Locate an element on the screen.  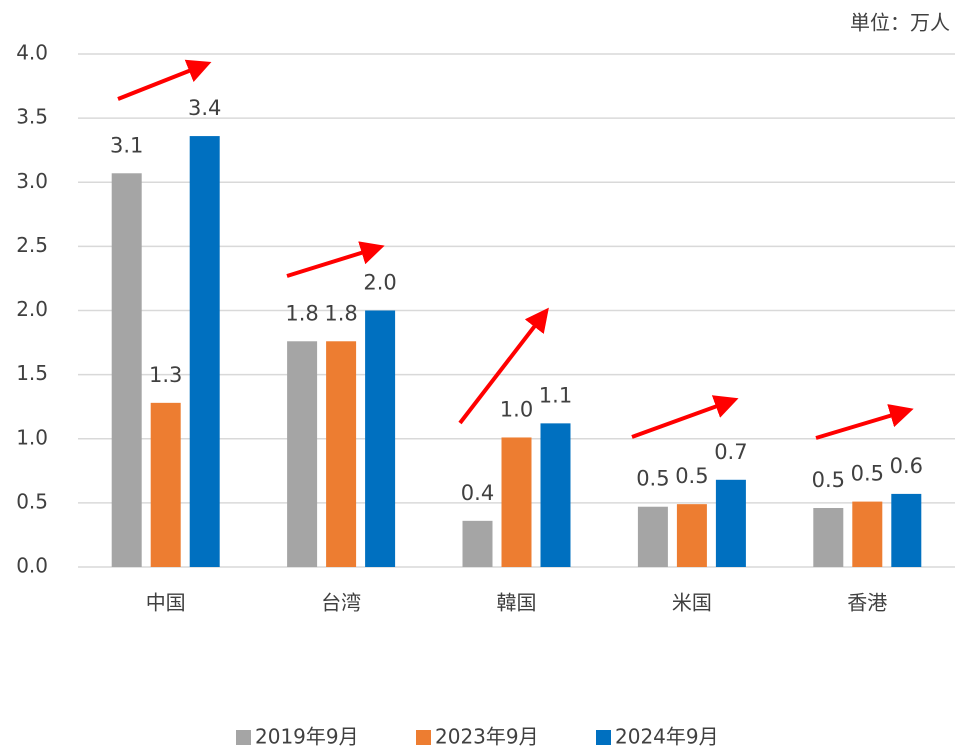
data-label: 1.0 is located at coordinates (516, 409).